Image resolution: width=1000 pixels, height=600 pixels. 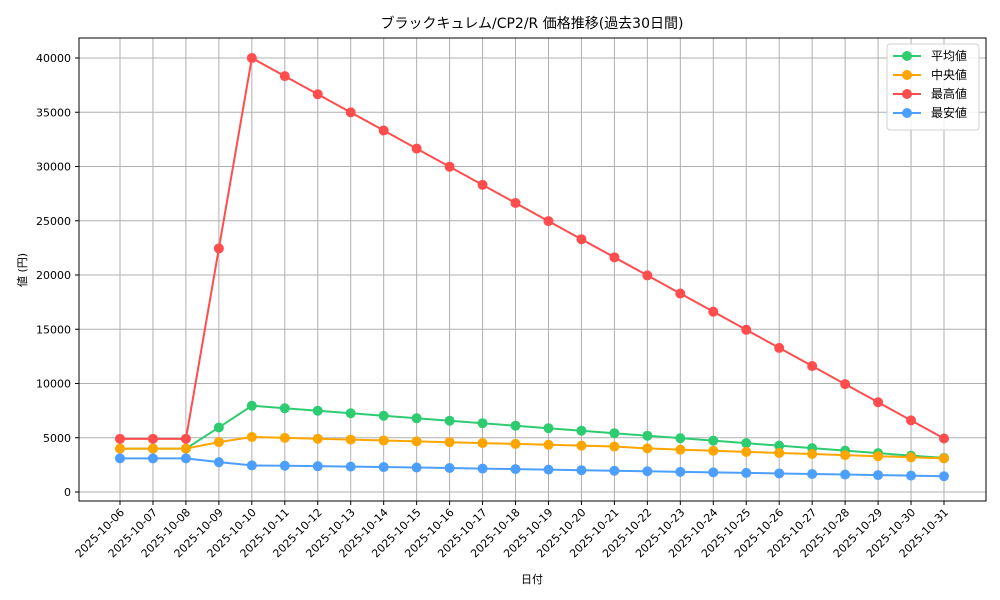 I want to click on series-最安値, so click(x=532, y=467).